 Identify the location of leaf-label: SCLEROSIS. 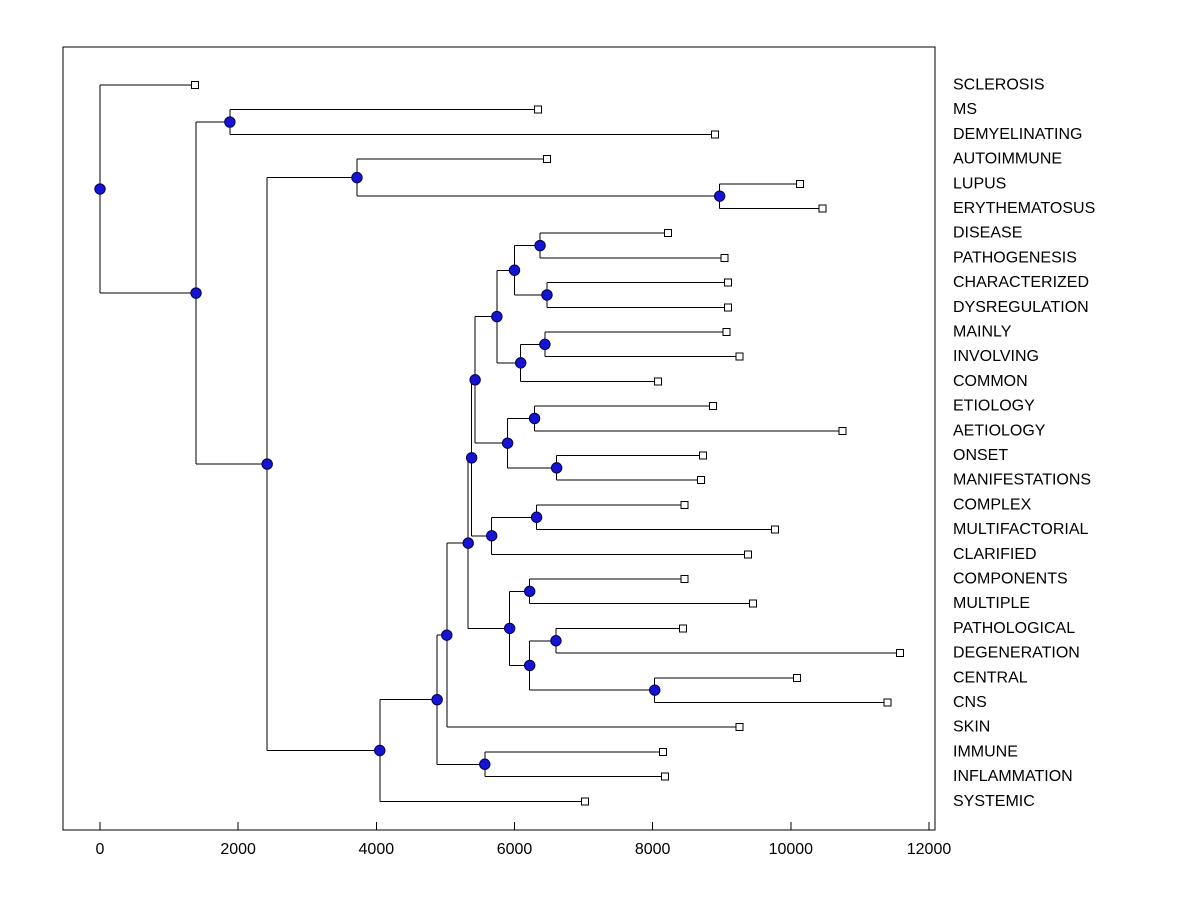
(999, 85).